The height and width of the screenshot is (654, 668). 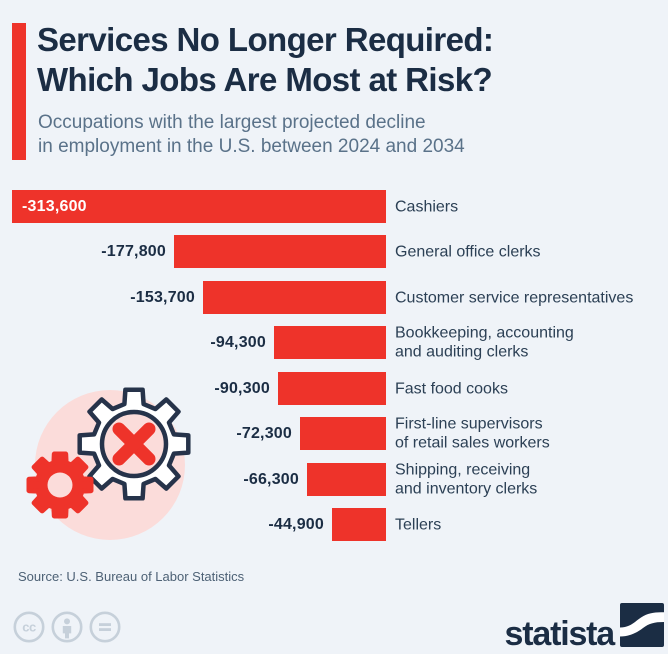 I want to click on svg-text: cc, so click(x=29, y=627).